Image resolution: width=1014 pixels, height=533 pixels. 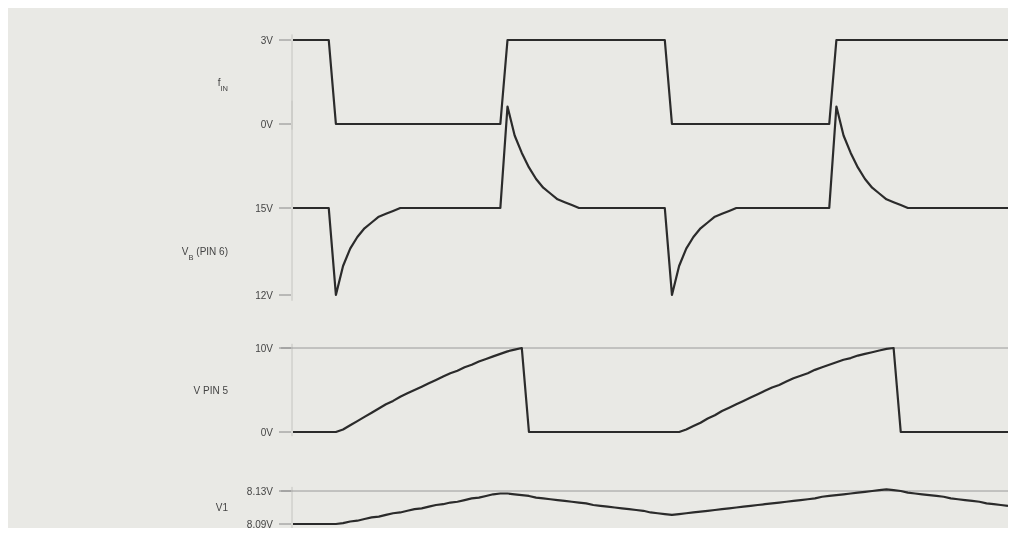 I want to click on y-tick-label: 10V, so click(x=264, y=348).